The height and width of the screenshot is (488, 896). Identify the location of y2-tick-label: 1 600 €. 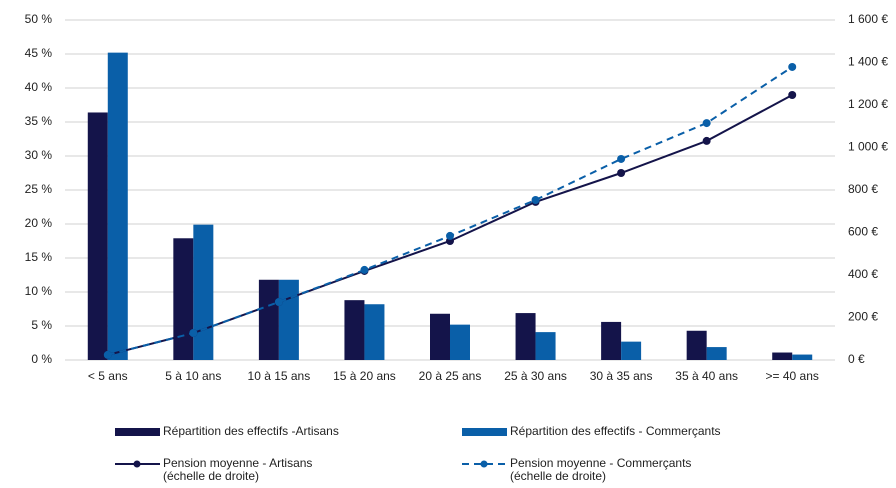
(868, 19).